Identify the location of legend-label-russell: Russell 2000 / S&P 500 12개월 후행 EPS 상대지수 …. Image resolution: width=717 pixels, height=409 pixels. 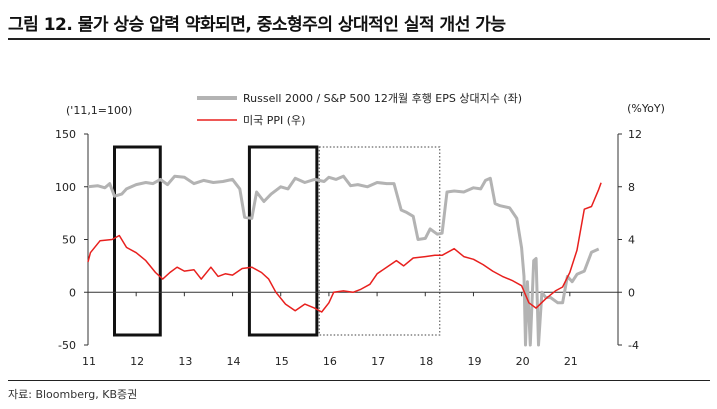
(382, 98).